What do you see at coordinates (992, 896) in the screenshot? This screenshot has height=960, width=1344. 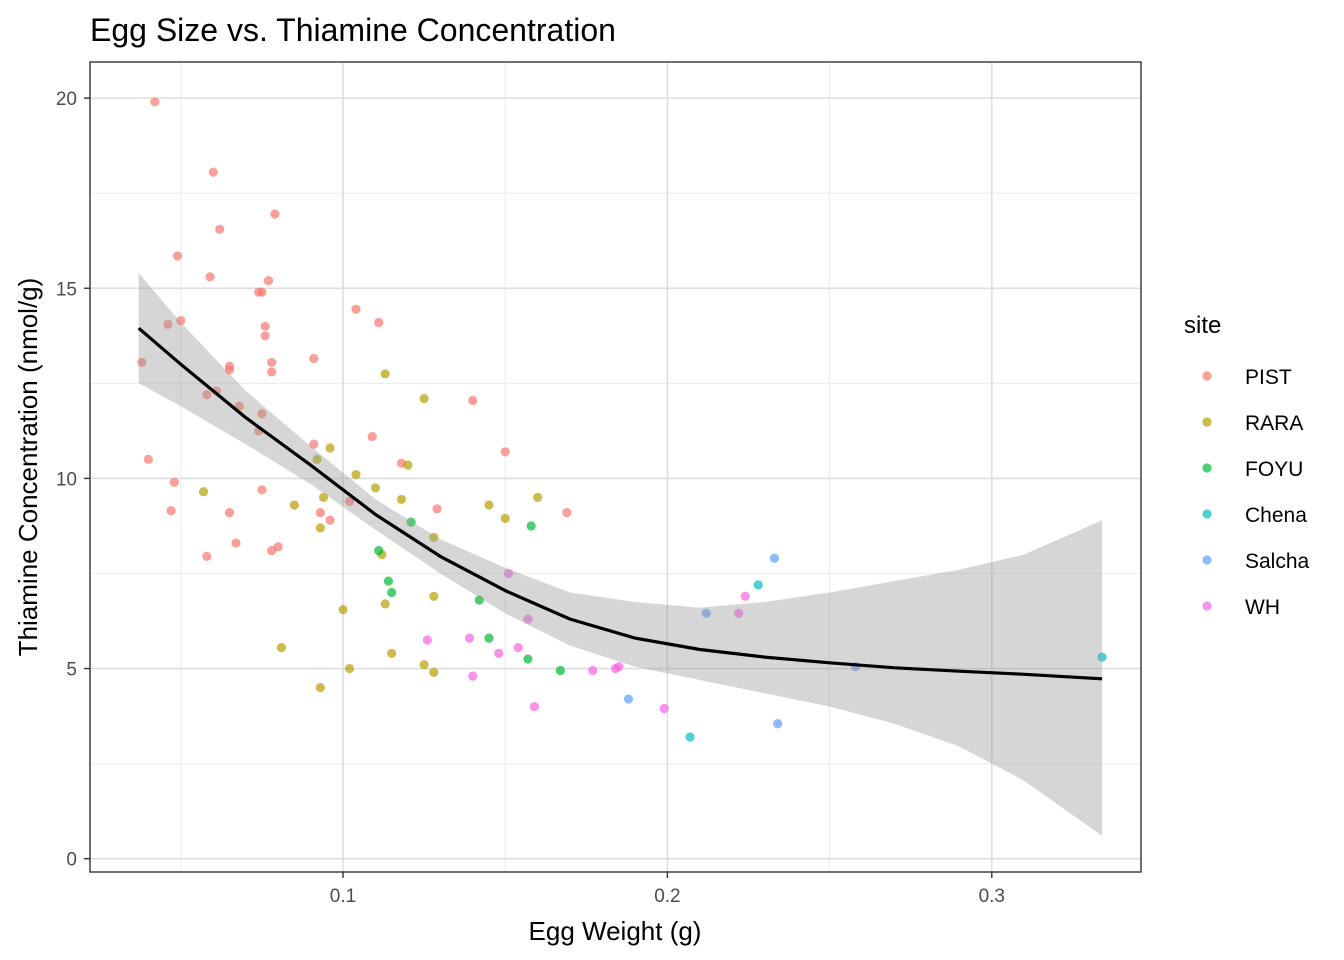 I see `x-tick-label: 0.3` at bounding box center [992, 896].